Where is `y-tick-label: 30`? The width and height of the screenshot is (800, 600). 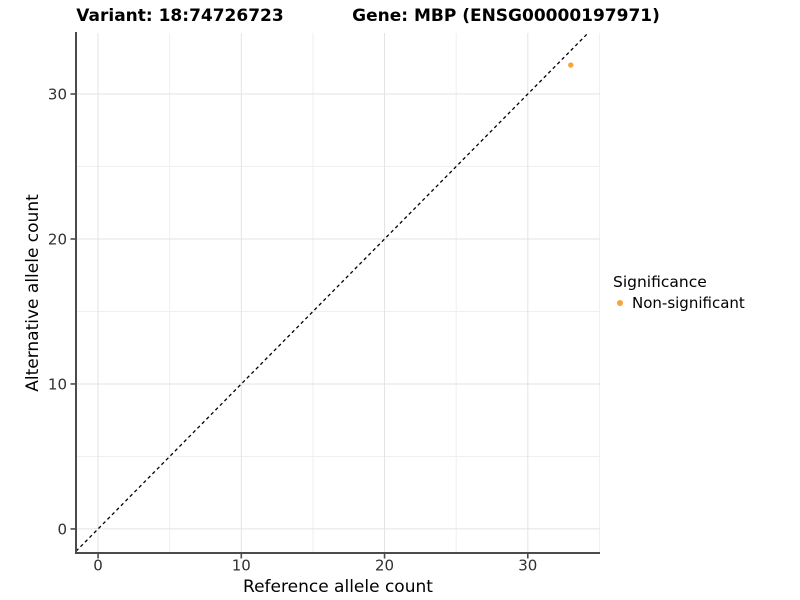 y-tick-label: 30 is located at coordinates (57, 95).